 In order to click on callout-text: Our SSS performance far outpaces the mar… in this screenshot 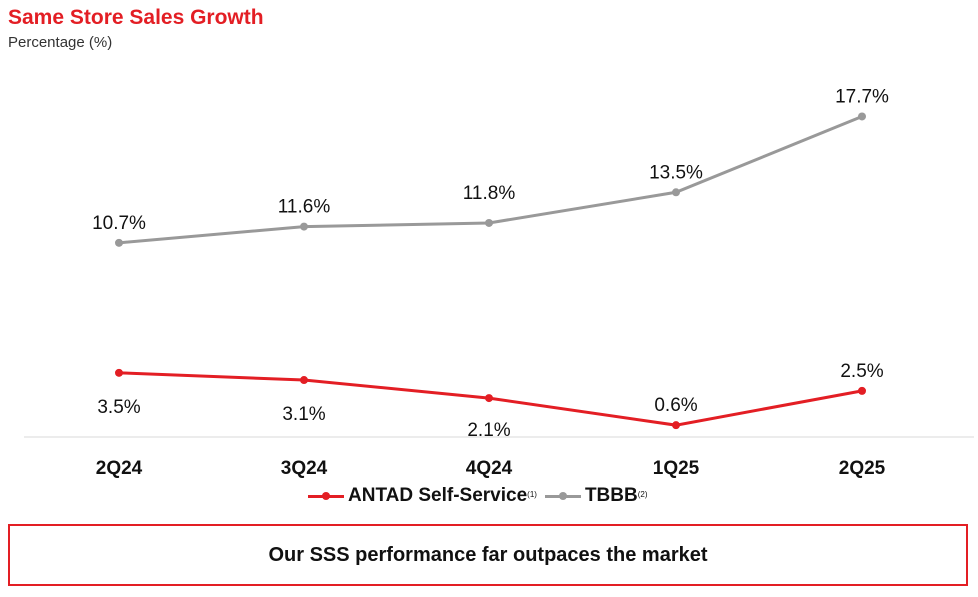, I will do `click(488, 554)`.